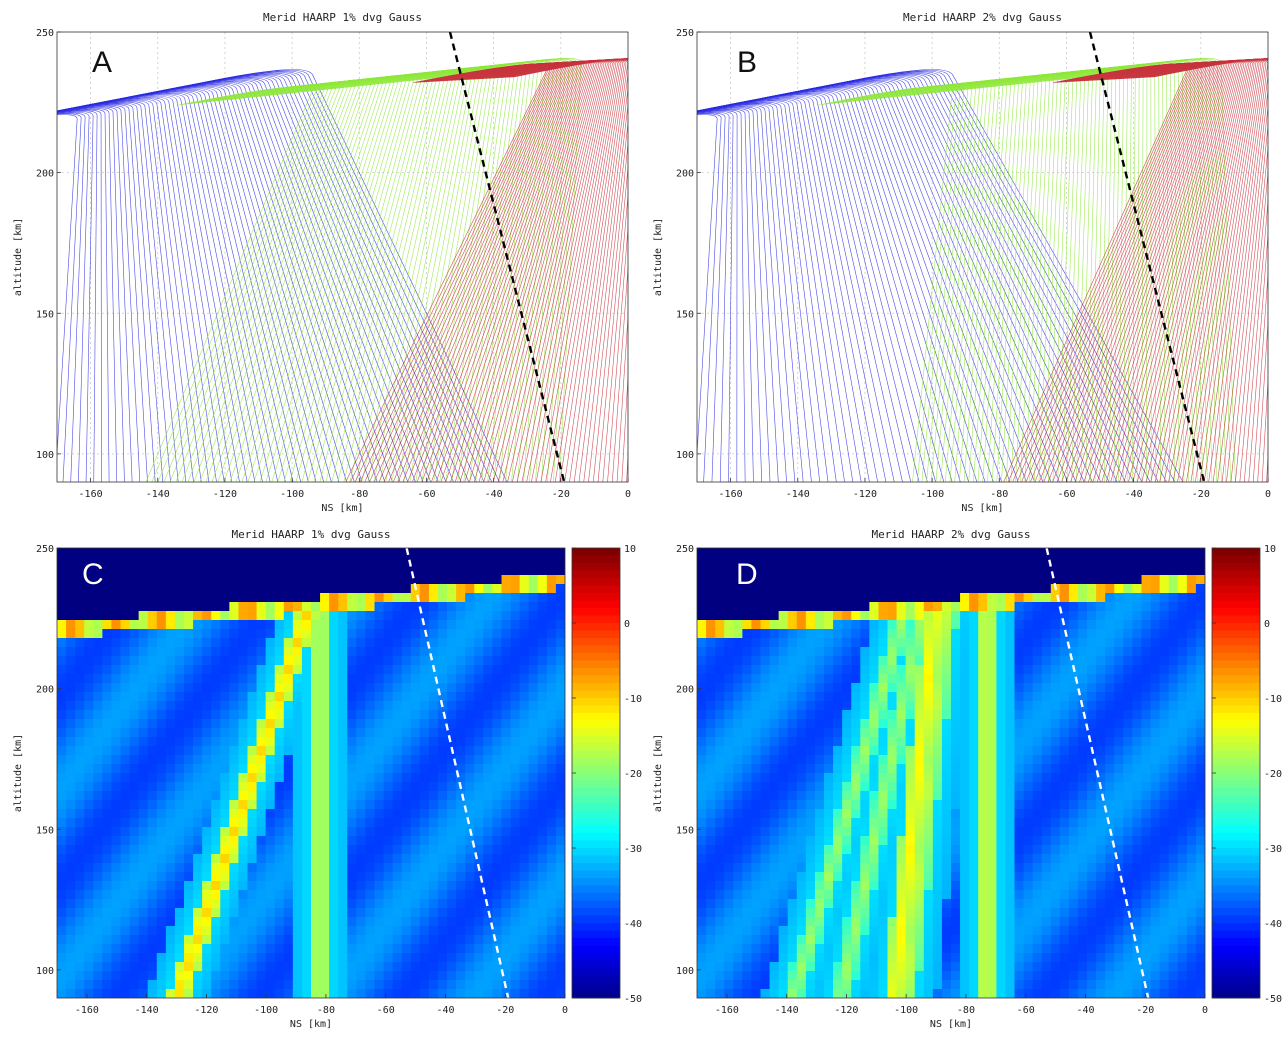  Describe the element at coordinates (596, 935) in the screenshot. I see `colorbar-band` at that location.